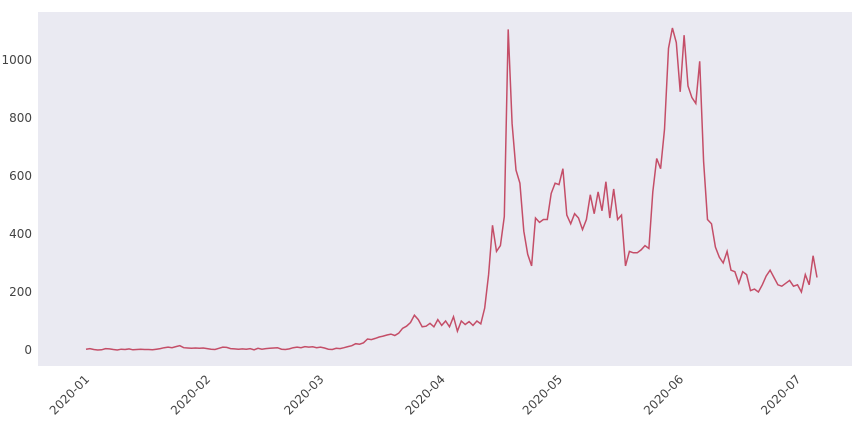 This screenshot has width=864, height=432. I want to click on x-tick-label: 2020-06, so click(663, 394).